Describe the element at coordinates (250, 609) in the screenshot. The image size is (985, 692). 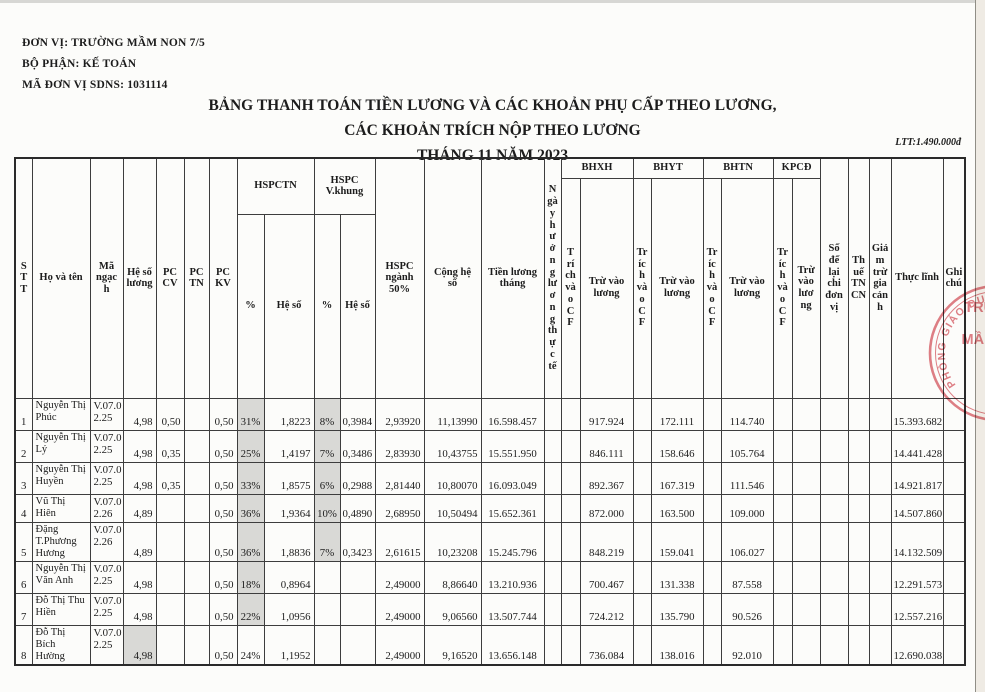
I see `cell-pct1: 22%` at that location.